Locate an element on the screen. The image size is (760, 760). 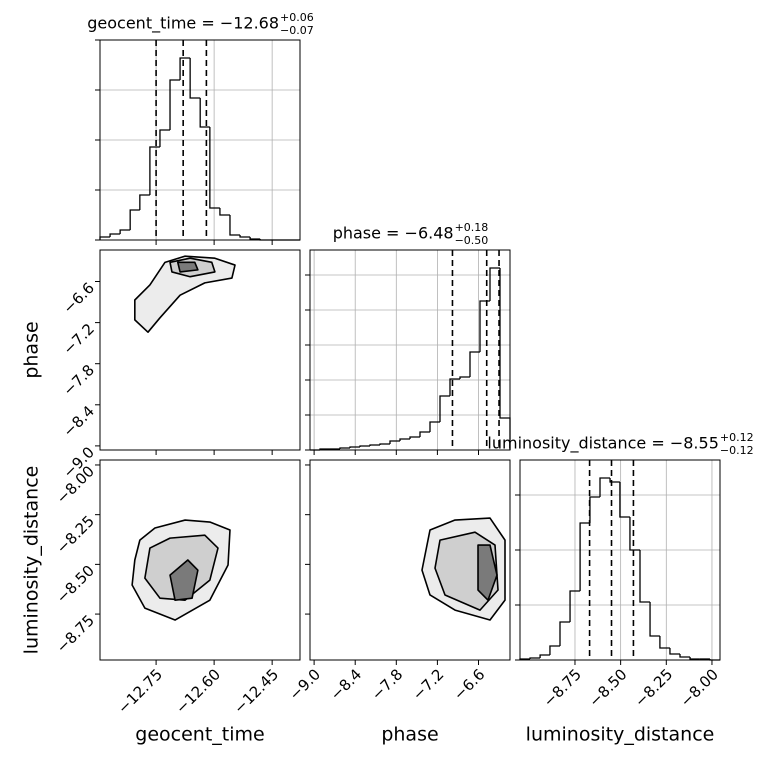
x-tick-label: −8.75 is located at coordinates (562, 687).